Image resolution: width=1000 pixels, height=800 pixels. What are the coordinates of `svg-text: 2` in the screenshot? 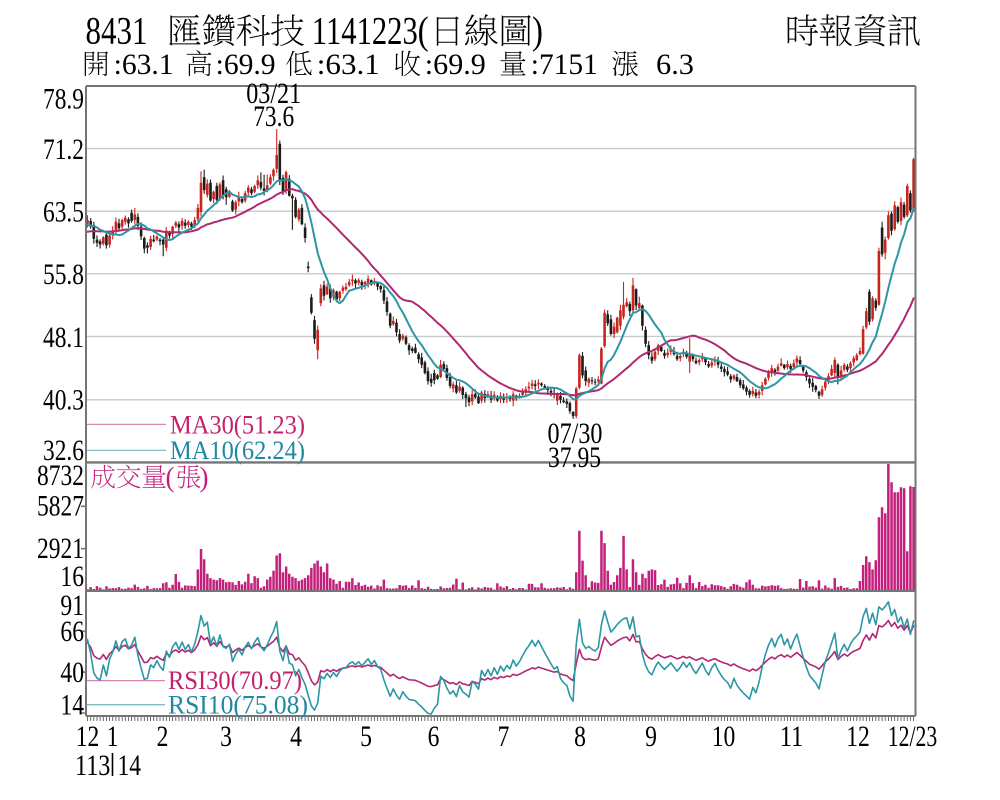 It's located at (163, 736).